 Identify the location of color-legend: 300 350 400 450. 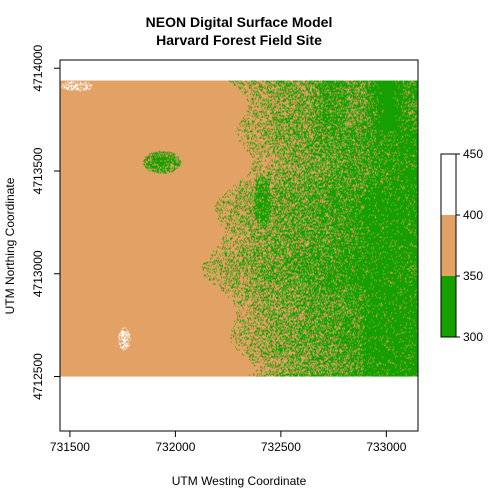
(461, 245).